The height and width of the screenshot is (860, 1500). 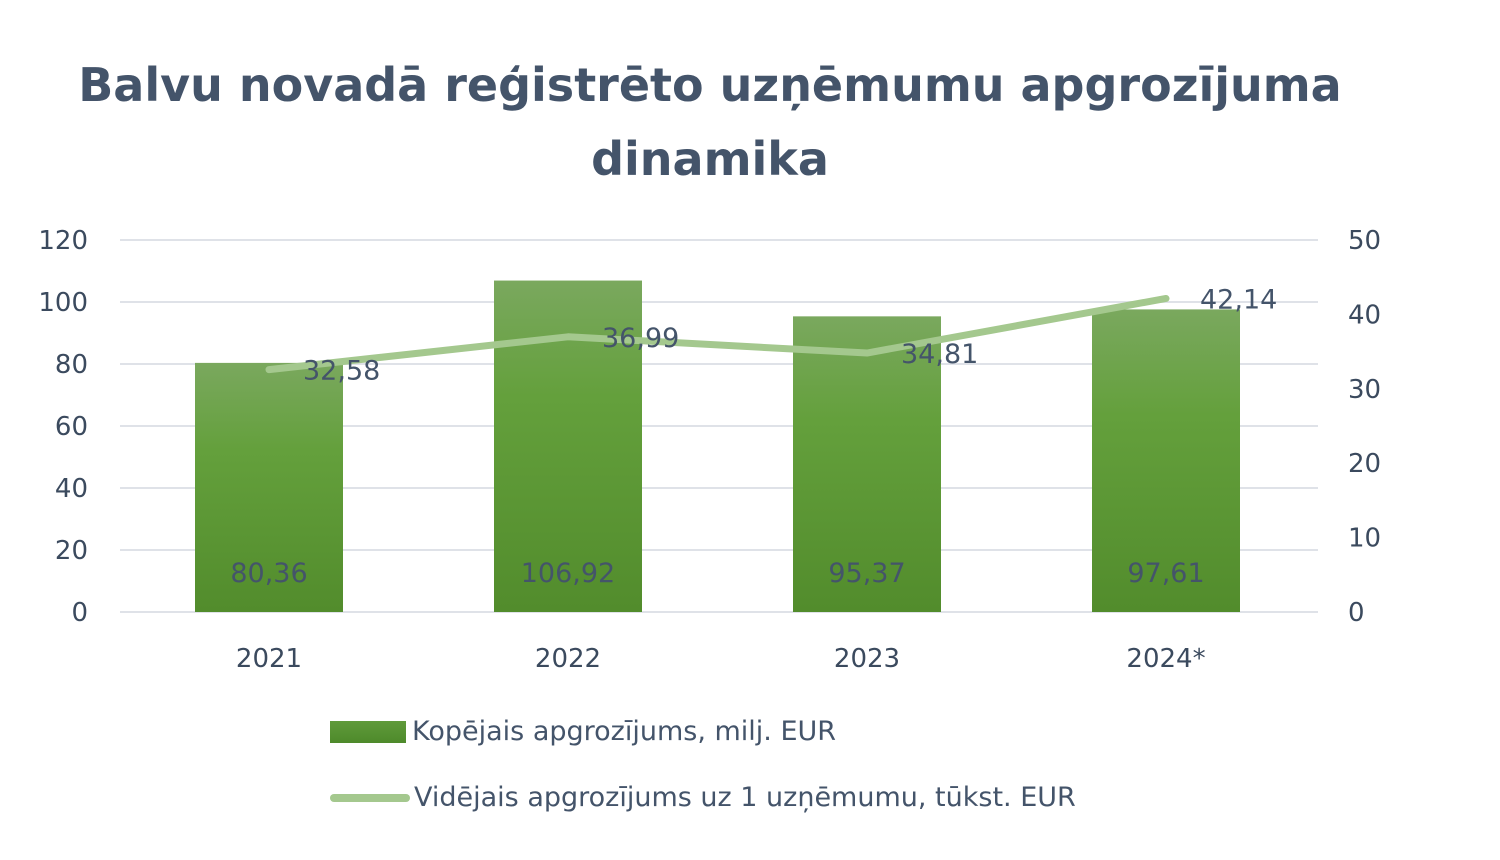 What do you see at coordinates (568, 659) in the screenshot?
I see `x-tick-label: 2022` at bounding box center [568, 659].